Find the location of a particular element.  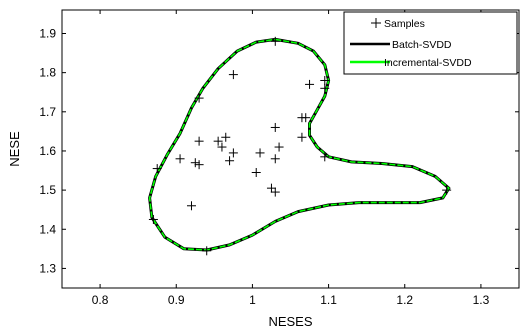

x-tick-label: 1.3 is located at coordinates (481, 300).